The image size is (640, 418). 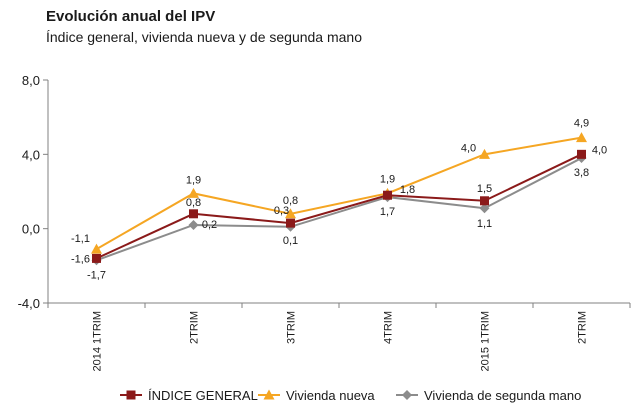 I want to click on x-tick-label: 4TRIM, so click(x=389, y=327).